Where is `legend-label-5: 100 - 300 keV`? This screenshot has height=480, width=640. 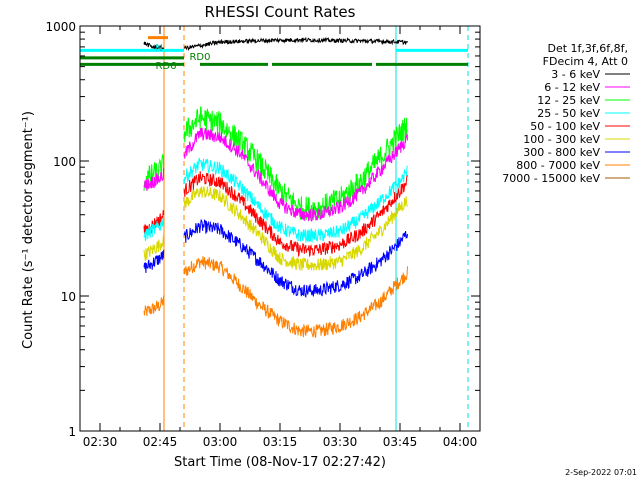
legend-label-5: 100 - 300 keV is located at coordinates (561, 139).